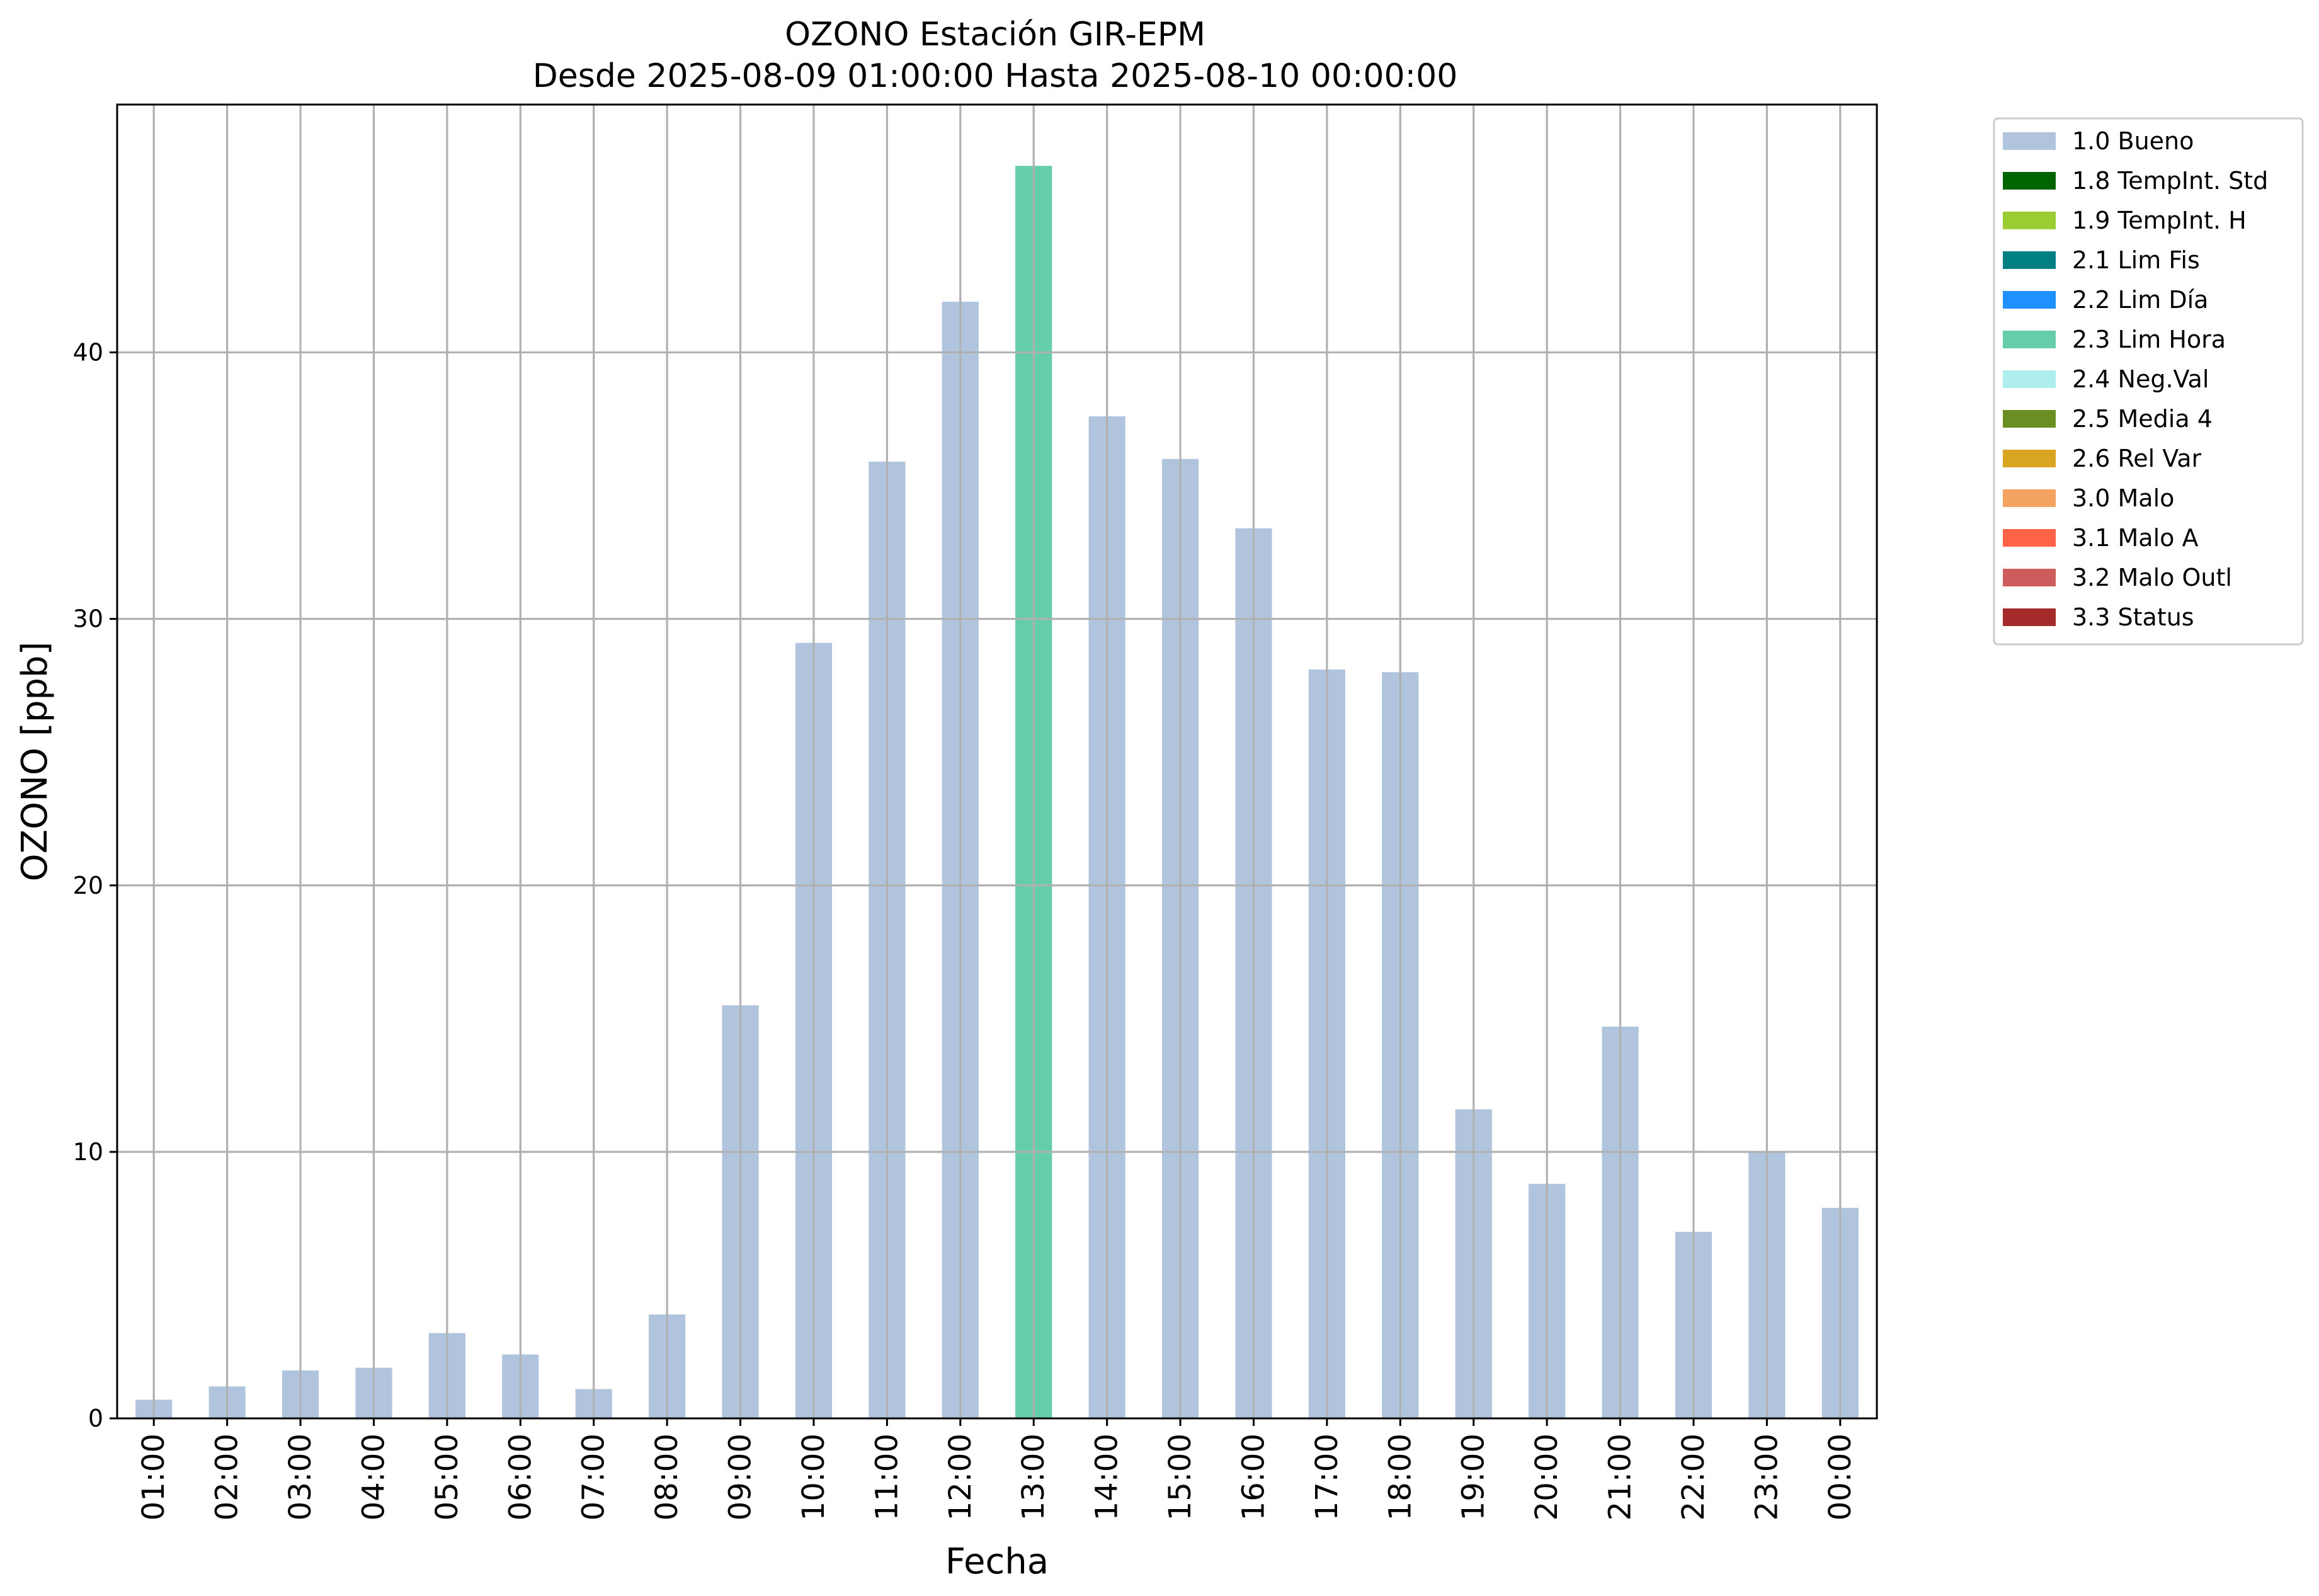 This screenshot has width=2319, height=1596. What do you see at coordinates (88, 1152) in the screenshot?
I see `y-tick-label: 10` at bounding box center [88, 1152].